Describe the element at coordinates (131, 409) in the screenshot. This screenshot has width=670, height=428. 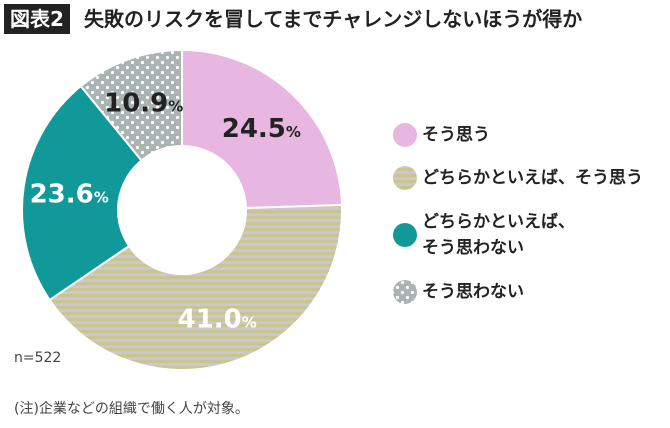
I see `footnote: (注)企業などの組織で働く人が対象。` at that location.